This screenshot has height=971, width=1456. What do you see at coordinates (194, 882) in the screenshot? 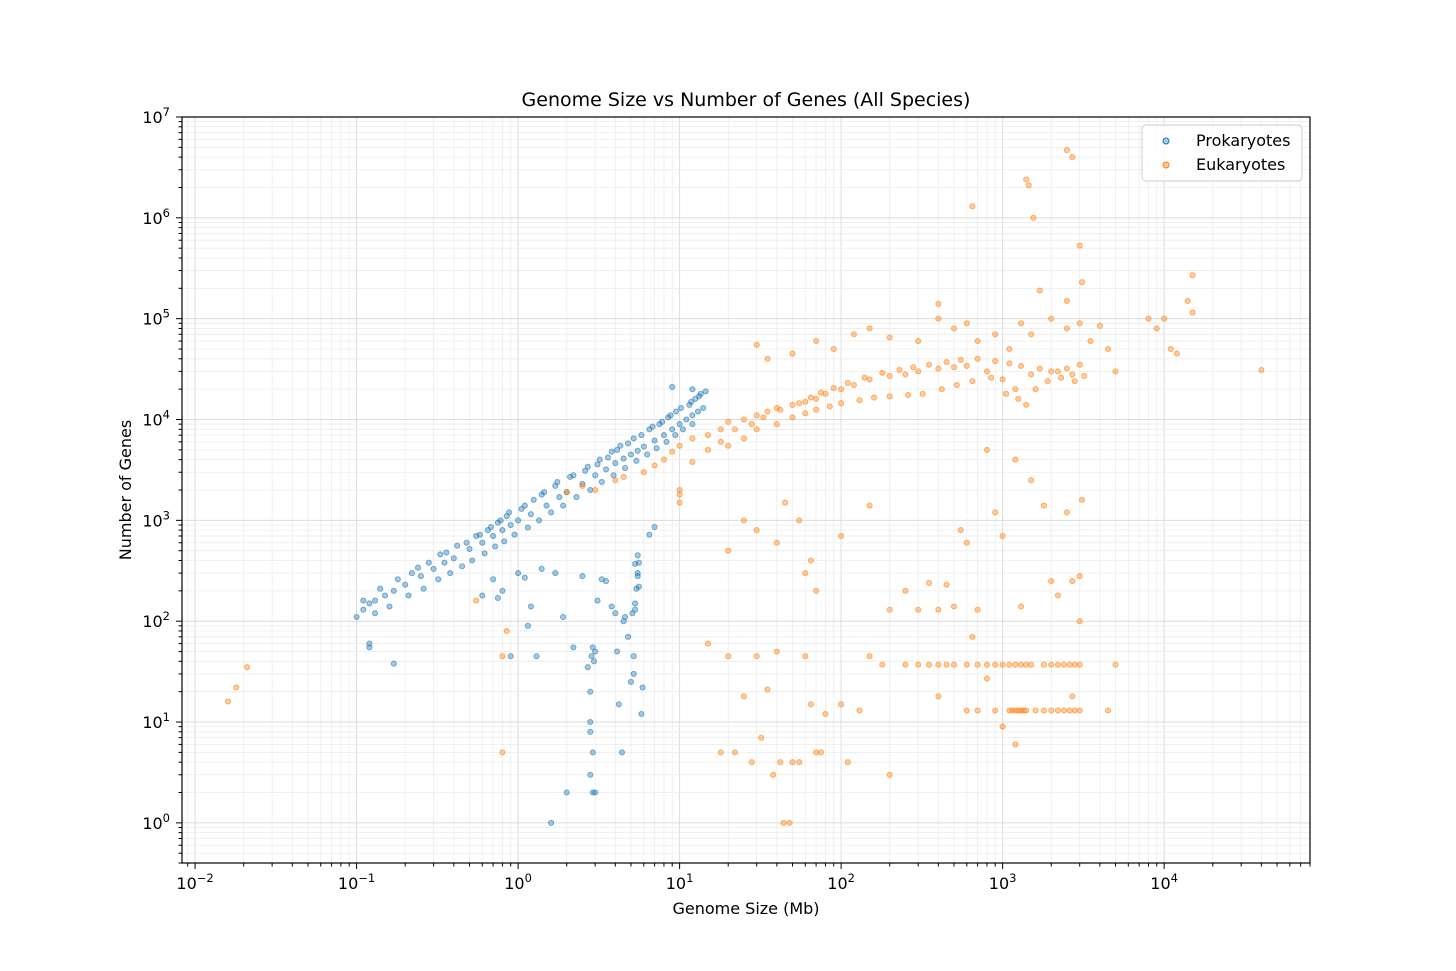
I see `x-tick-label: 10−2` at bounding box center [194, 882].